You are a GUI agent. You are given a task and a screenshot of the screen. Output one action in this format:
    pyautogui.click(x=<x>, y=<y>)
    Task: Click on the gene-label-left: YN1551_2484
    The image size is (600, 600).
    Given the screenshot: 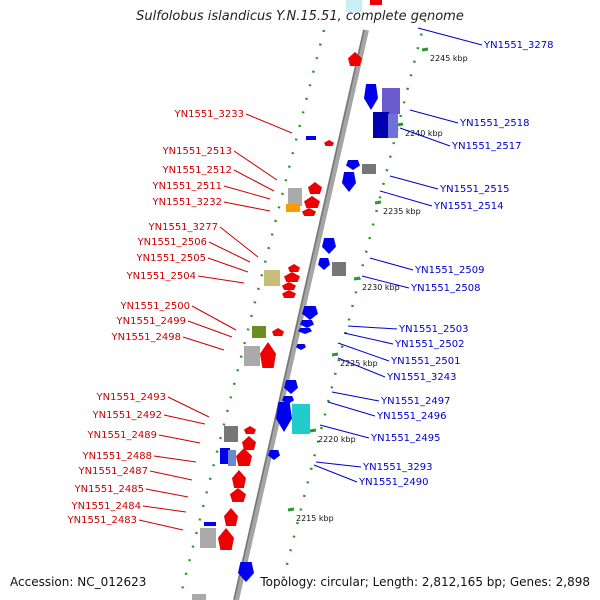 What is the action you would take?
    pyautogui.click(x=106, y=506)
    